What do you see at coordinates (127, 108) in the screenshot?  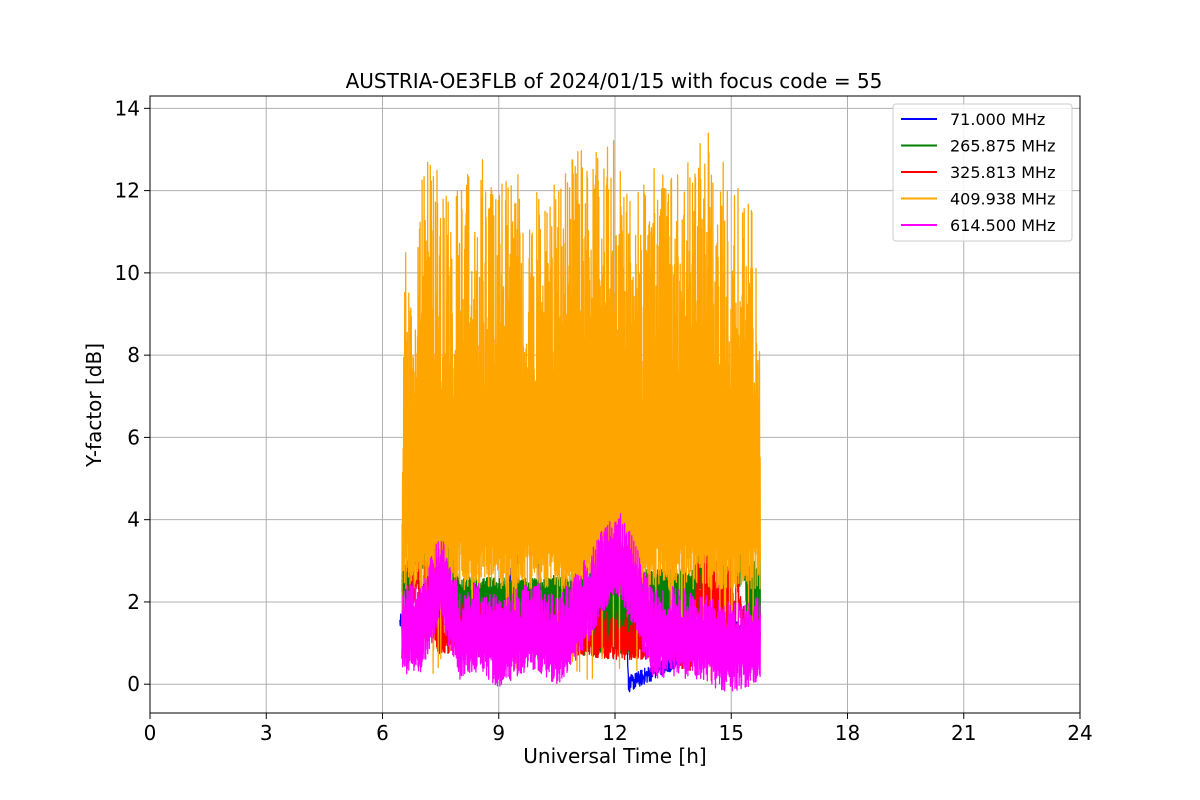 I see `y-tick-label: 14` at bounding box center [127, 108].